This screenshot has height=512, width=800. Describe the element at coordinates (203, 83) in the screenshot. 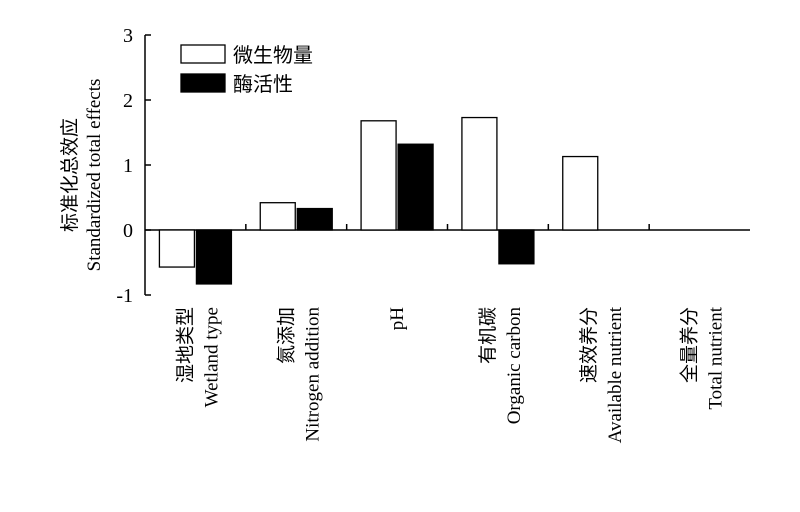

I see `legend-swatch-enzyme-activity` at that location.